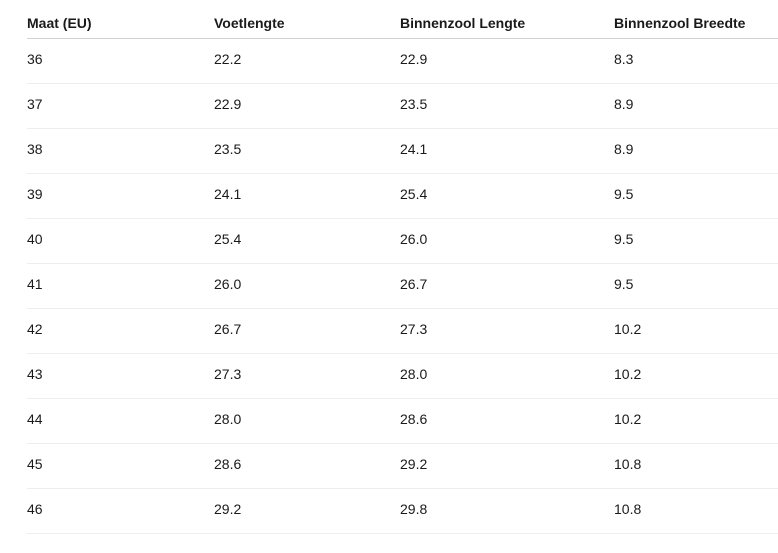 The height and width of the screenshot is (553, 778). What do you see at coordinates (507, 151) in the screenshot?
I see `cell-binnenzool-lengte: 24.1` at bounding box center [507, 151].